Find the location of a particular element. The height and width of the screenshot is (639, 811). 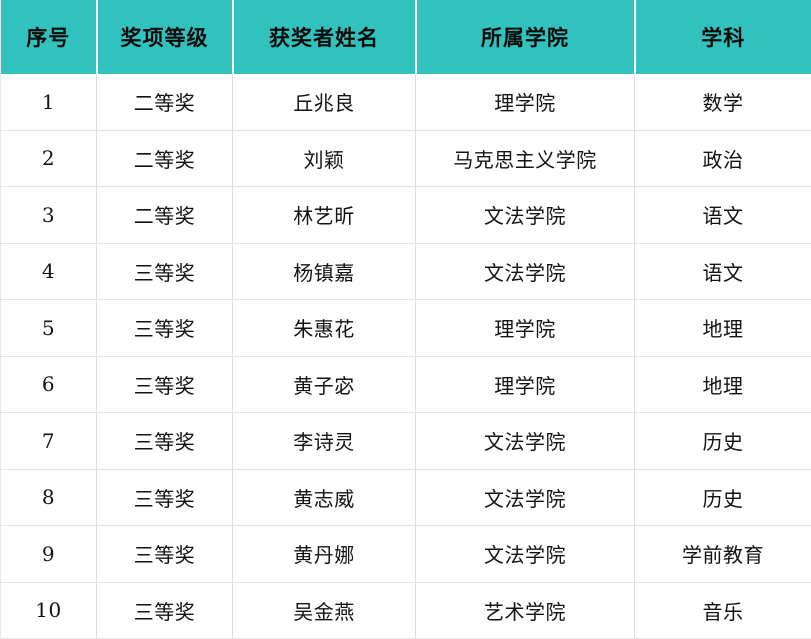

cell-name: 黄志威 is located at coordinates (324, 497).